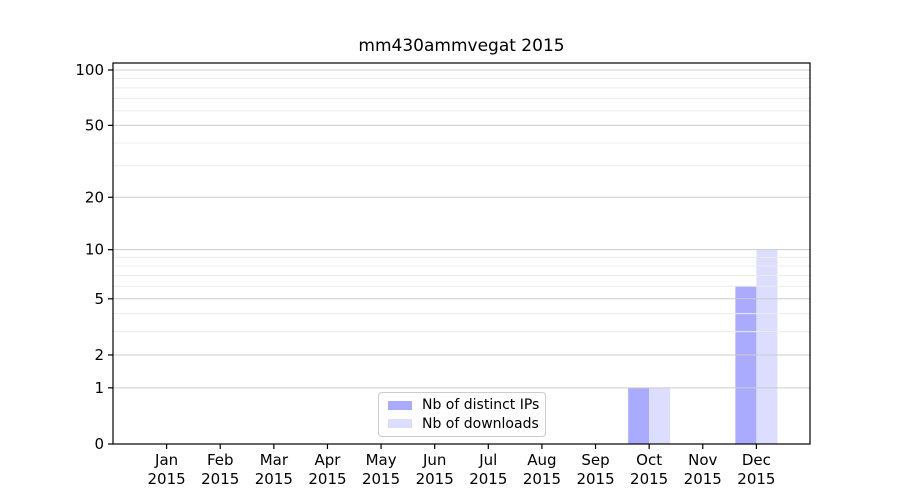  Describe the element at coordinates (660, 415) in the screenshot. I see `bar-downloads-oct` at that location.